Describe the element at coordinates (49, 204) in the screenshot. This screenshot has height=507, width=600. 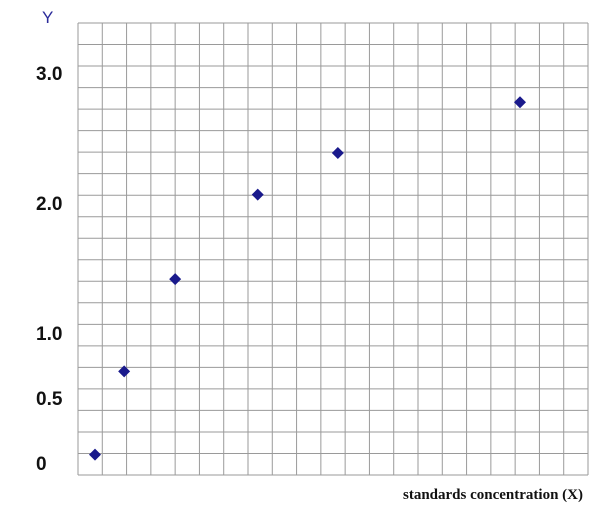
I see `y-tick-label: 2.0` at that location.